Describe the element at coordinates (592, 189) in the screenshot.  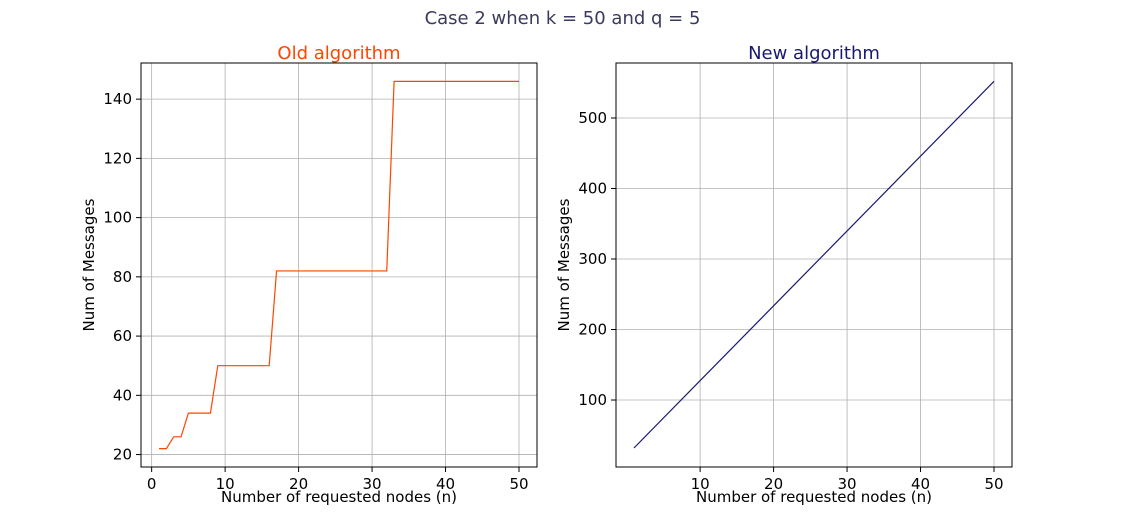
I see `chart-2-y-tick-label: 400` at that location.